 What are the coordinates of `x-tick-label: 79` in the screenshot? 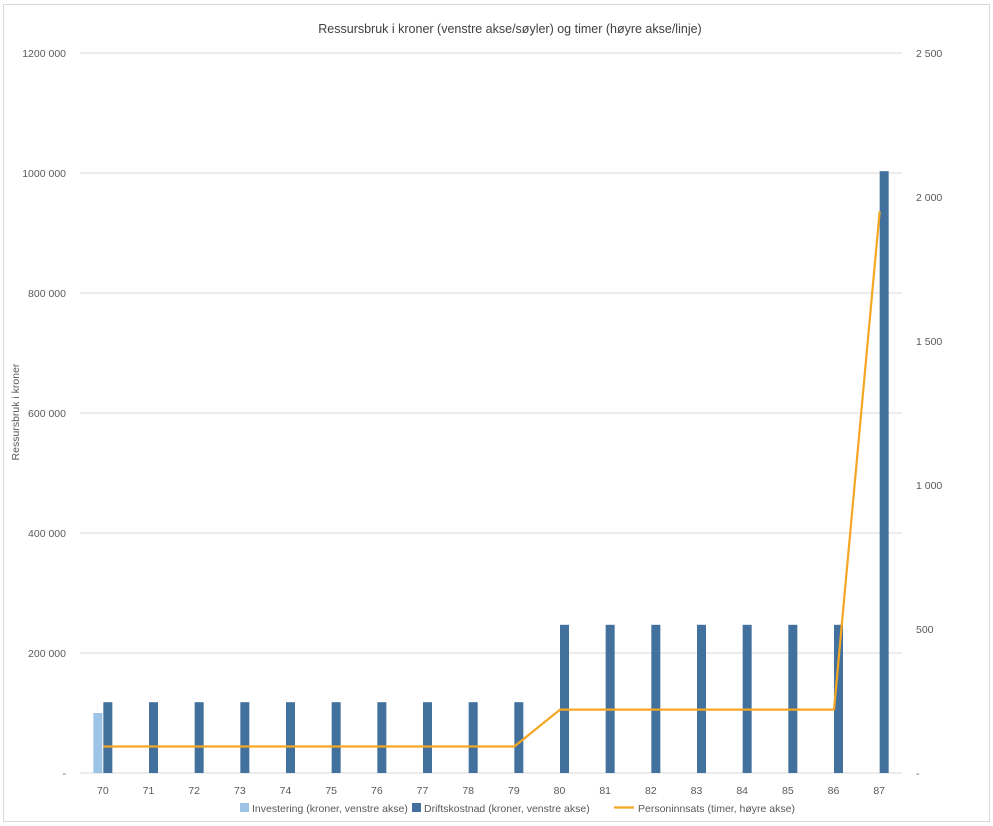 It's located at (514, 791).